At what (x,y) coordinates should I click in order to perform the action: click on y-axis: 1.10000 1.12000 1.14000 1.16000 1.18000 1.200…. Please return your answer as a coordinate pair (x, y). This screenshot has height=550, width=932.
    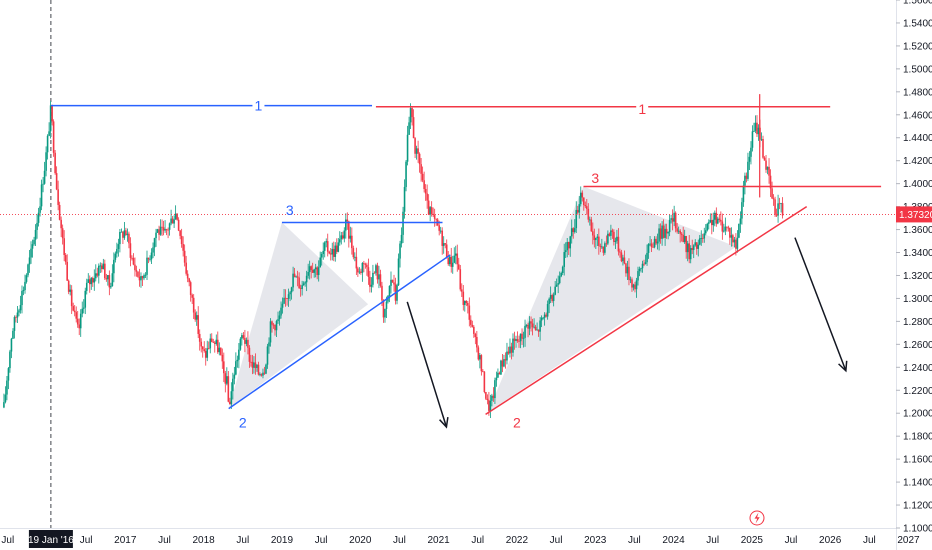
    Looking at the image, I should click on (914, 275).